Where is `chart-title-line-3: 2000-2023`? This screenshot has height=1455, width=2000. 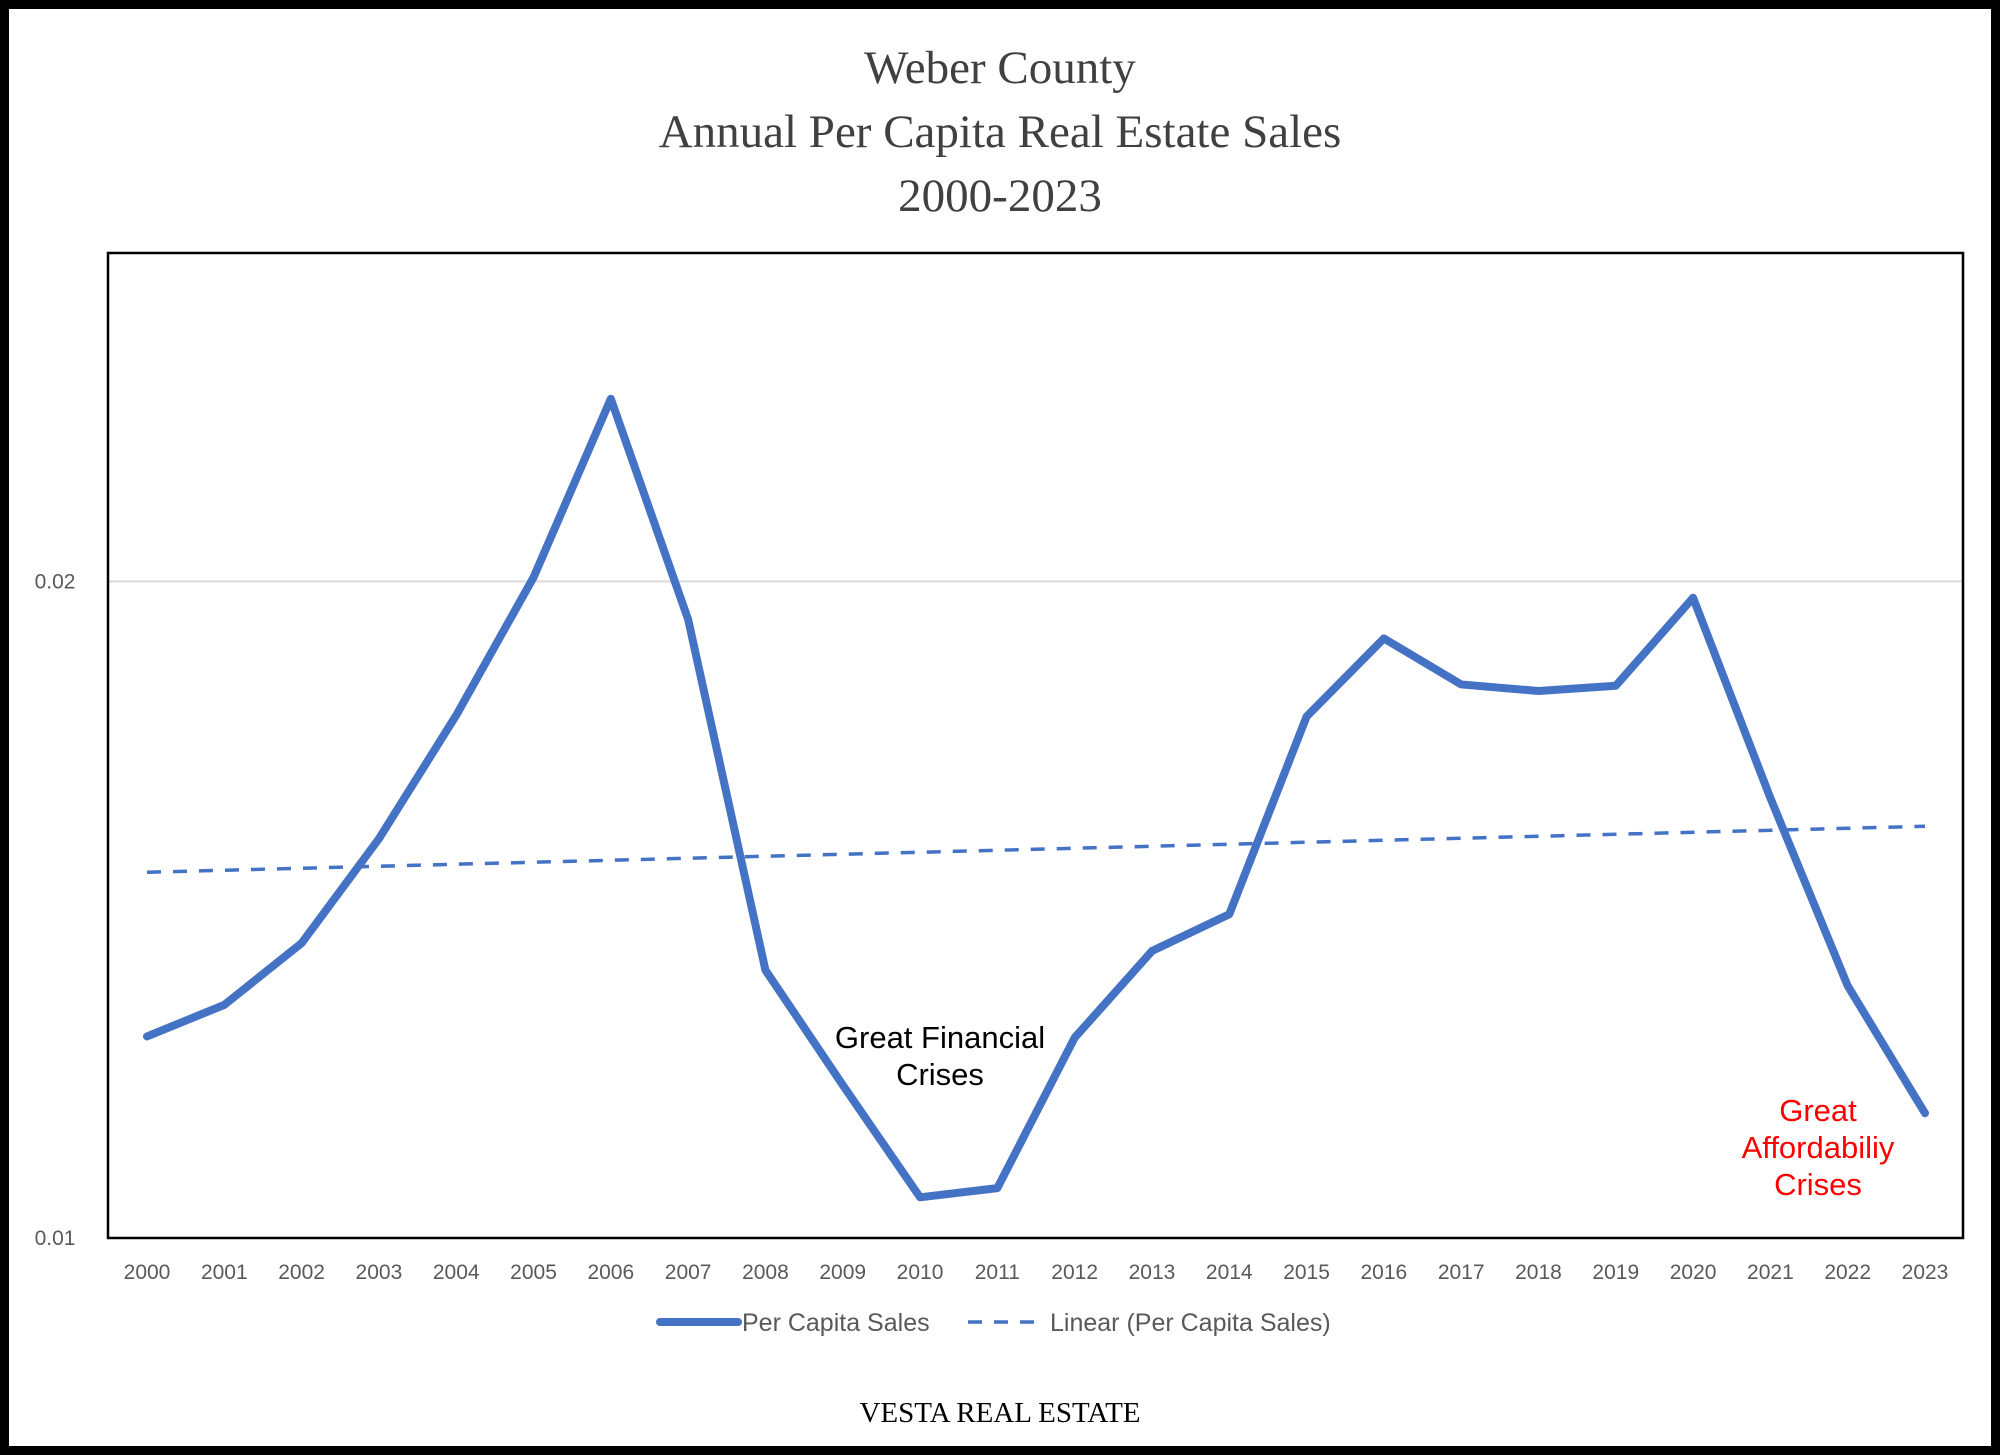 chart-title-line-3: 2000-2023 is located at coordinates (1000, 196).